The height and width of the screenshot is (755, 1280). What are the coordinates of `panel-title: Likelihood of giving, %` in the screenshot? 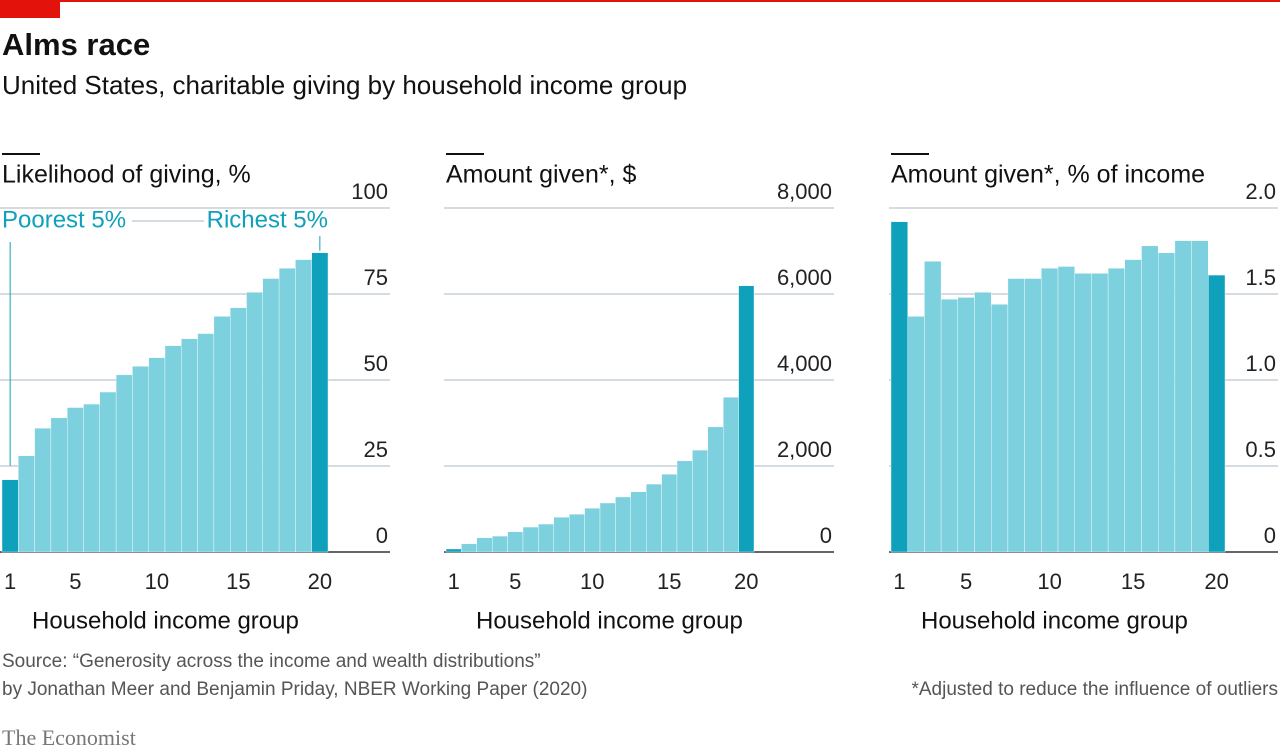 It's located at (126, 175).